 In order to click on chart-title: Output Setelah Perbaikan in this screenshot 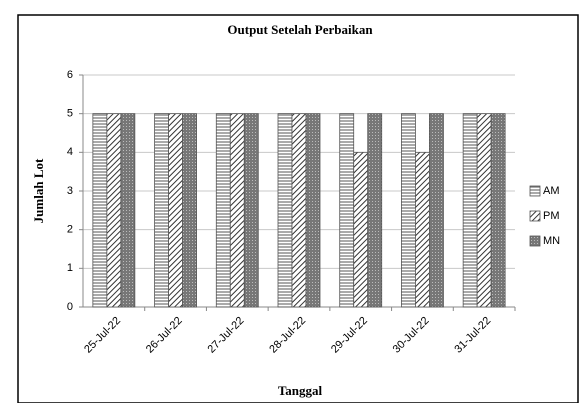, I will do `click(300, 29)`.